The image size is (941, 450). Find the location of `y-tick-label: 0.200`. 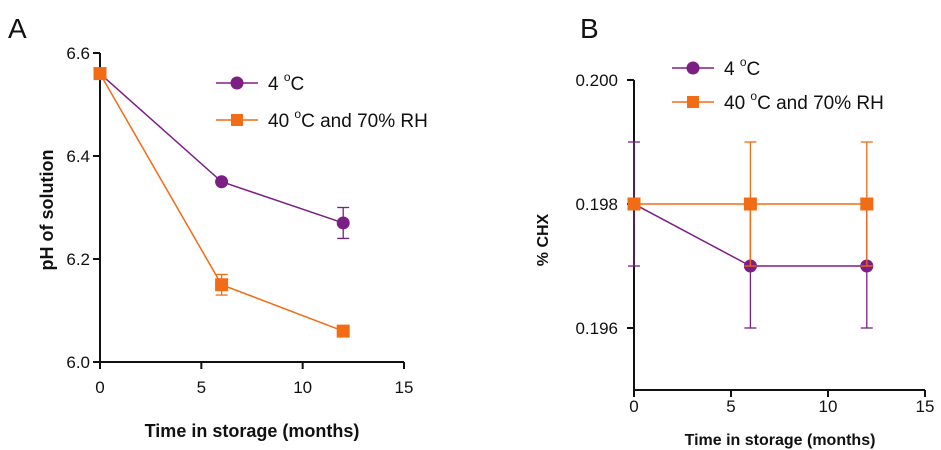

y-tick-label: 0.200 is located at coordinates (596, 80).